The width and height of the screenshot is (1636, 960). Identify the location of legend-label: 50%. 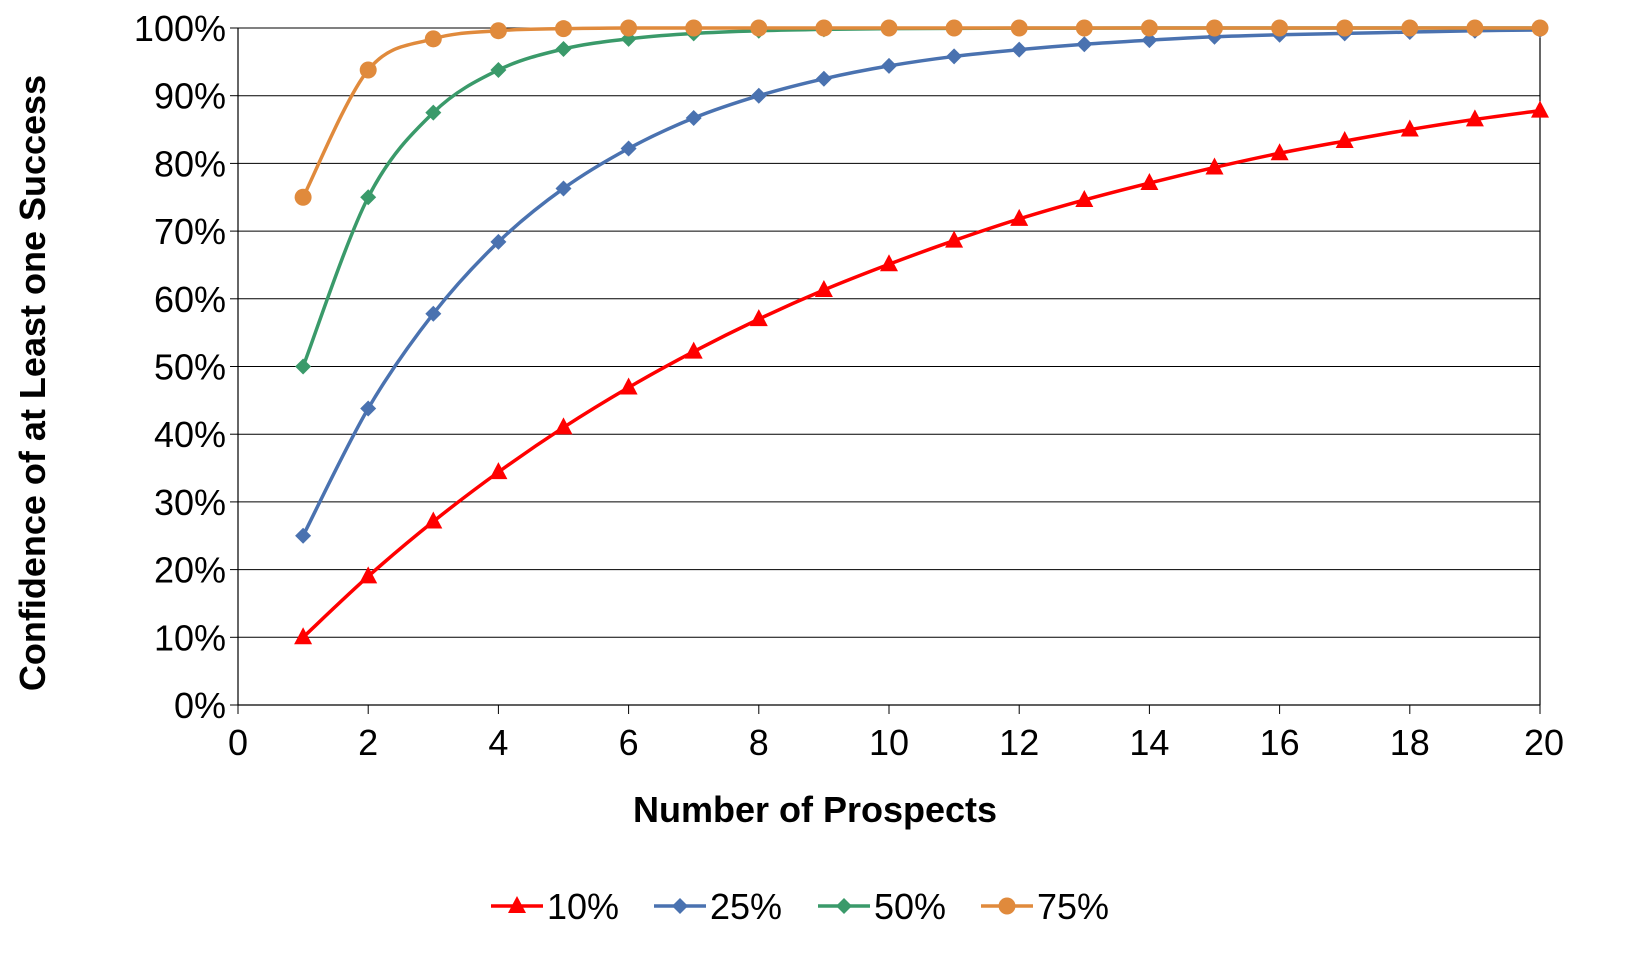
(910, 906).